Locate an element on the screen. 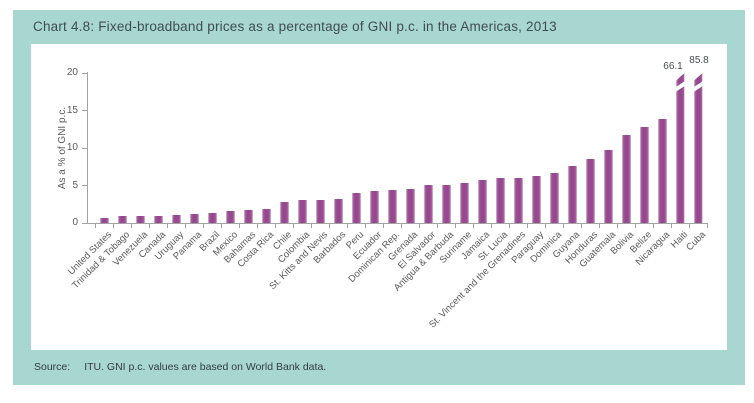 The height and width of the screenshot is (403, 754). y-tick-label: 20 is located at coordinates (72, 72).